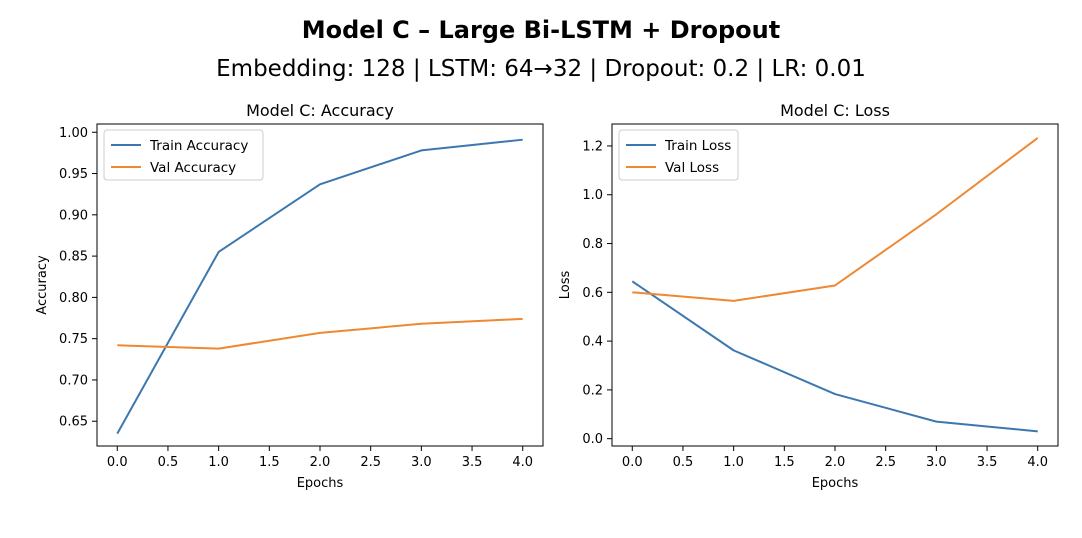 The height and width of the screenshot is (538, 1082). Describe the element at coordinates (73, 422) in the screenshot. I see `accuracy-ytick-label: 0.65` at that location.